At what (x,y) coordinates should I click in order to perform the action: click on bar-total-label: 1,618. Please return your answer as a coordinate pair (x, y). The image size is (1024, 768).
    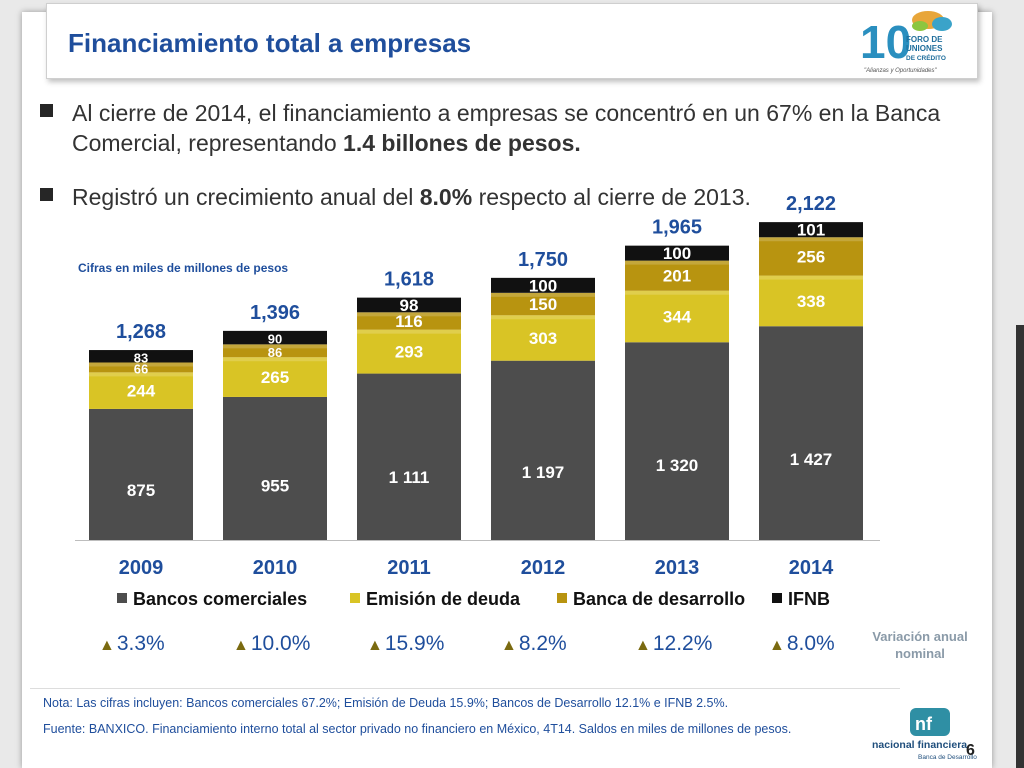
    Looking at the image, I should click on (409, 280).